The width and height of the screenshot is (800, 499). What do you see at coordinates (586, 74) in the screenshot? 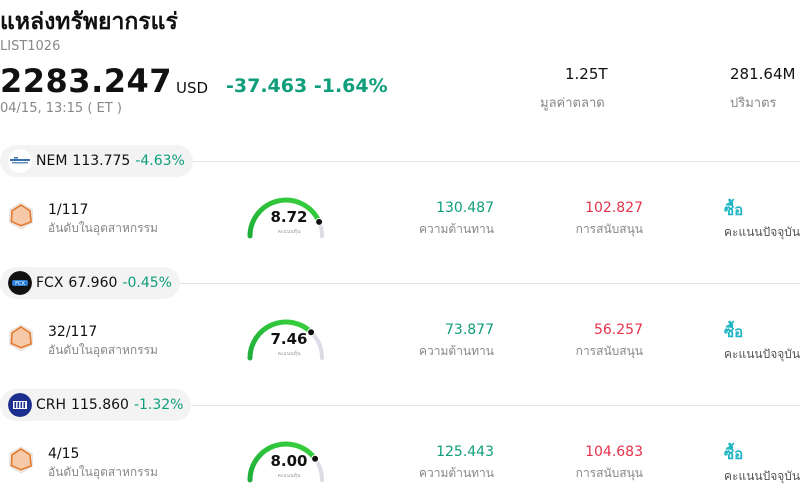
I see `market-cap-value: 1.25T` at bounding box center [586, 74].